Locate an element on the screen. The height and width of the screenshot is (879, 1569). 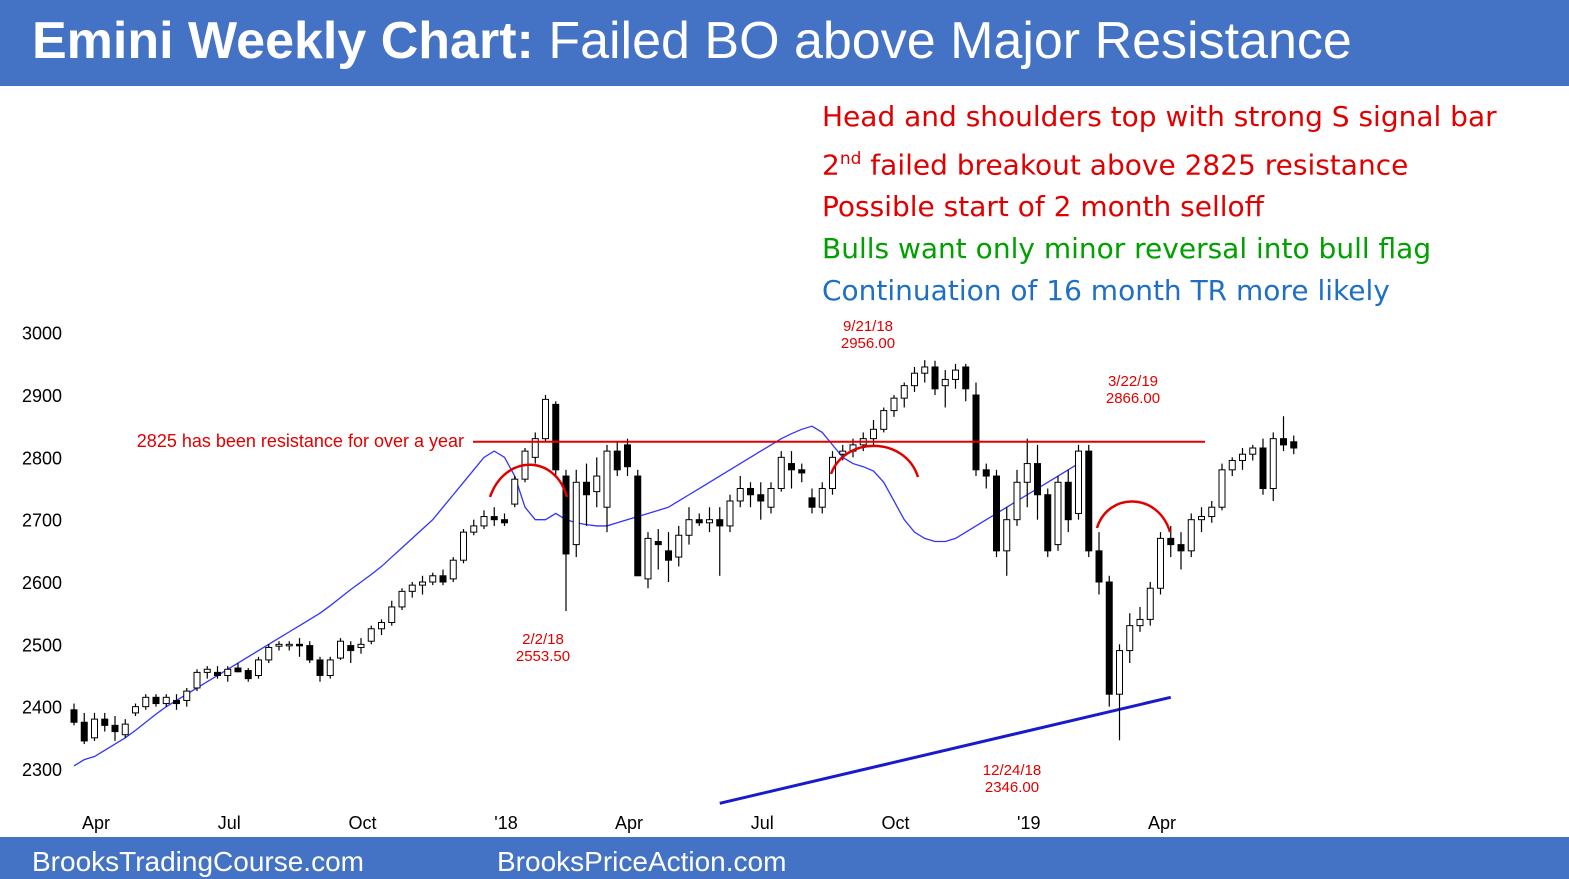
note-line-2-rest: failed breakout above 2825 resistance is located at coordinates (1135, 165).